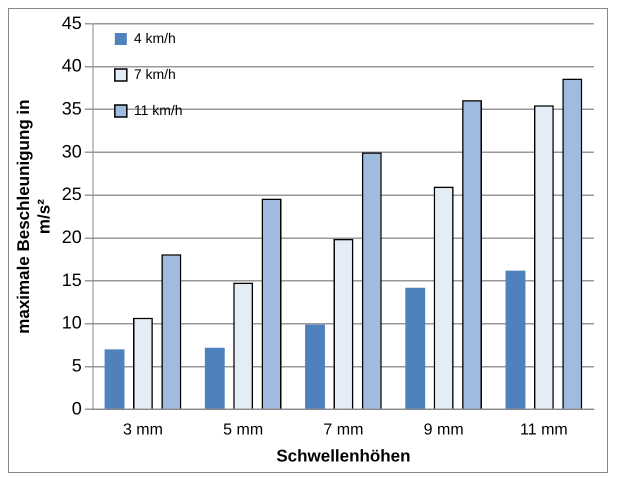 The height and width of the screenshot is (483, 618). Describe the element at coordinates (72, 22) in the screenshot. I see `y-tick-label: 45` at that location.